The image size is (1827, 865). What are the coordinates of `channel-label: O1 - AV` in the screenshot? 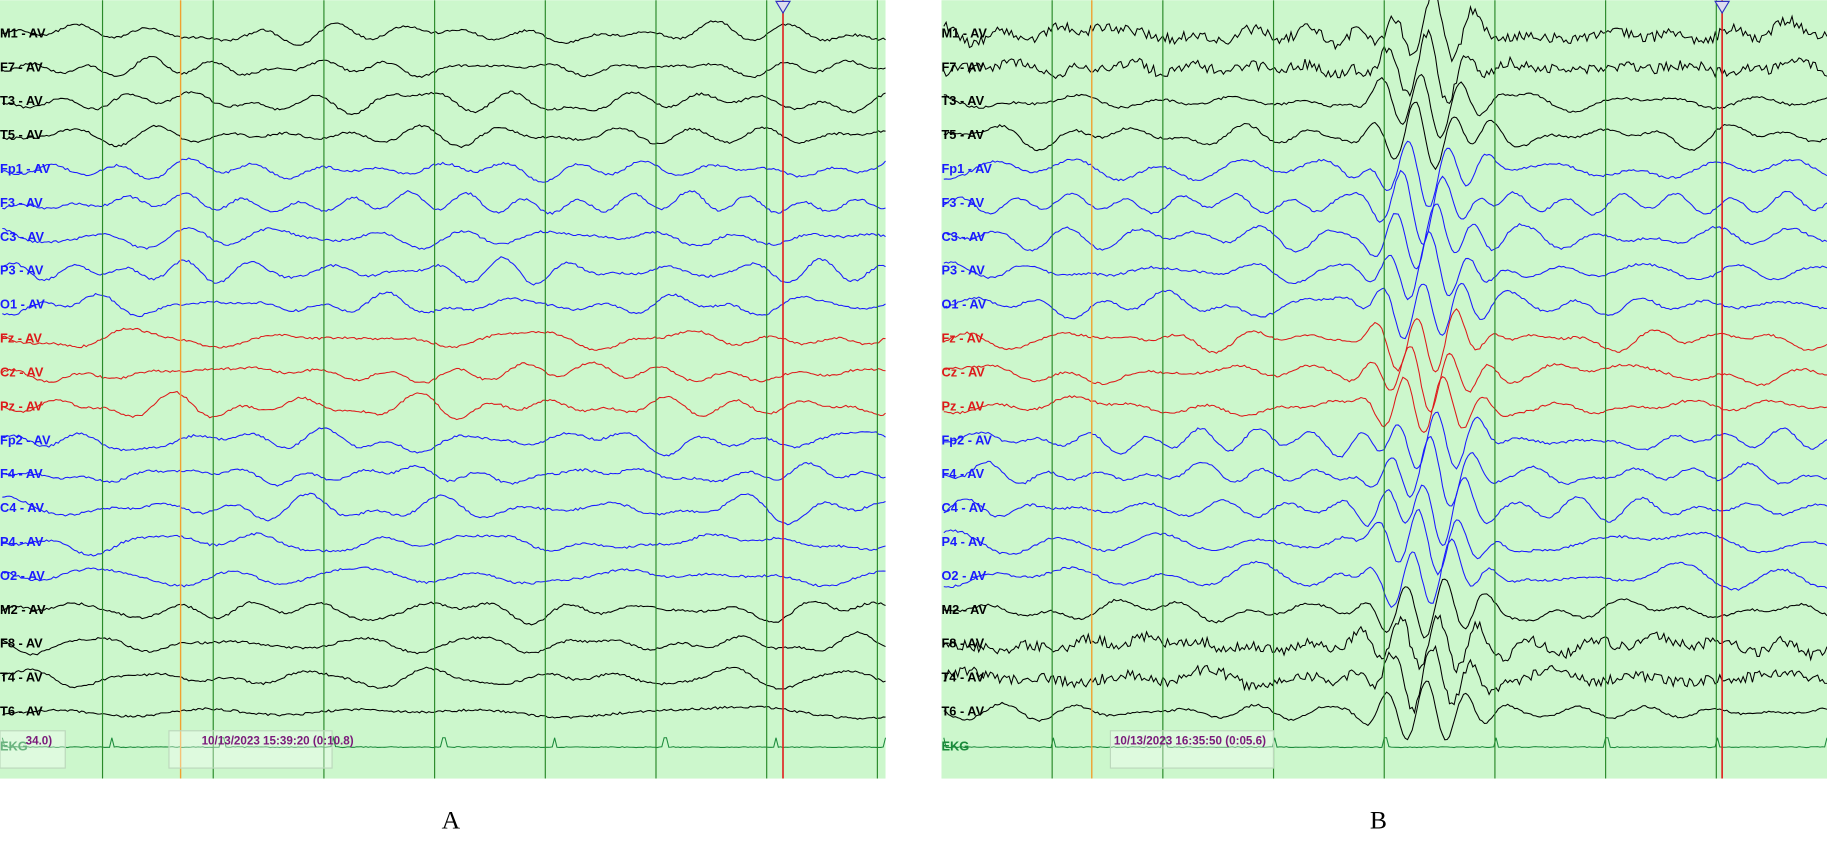 It's located at (22, 304).